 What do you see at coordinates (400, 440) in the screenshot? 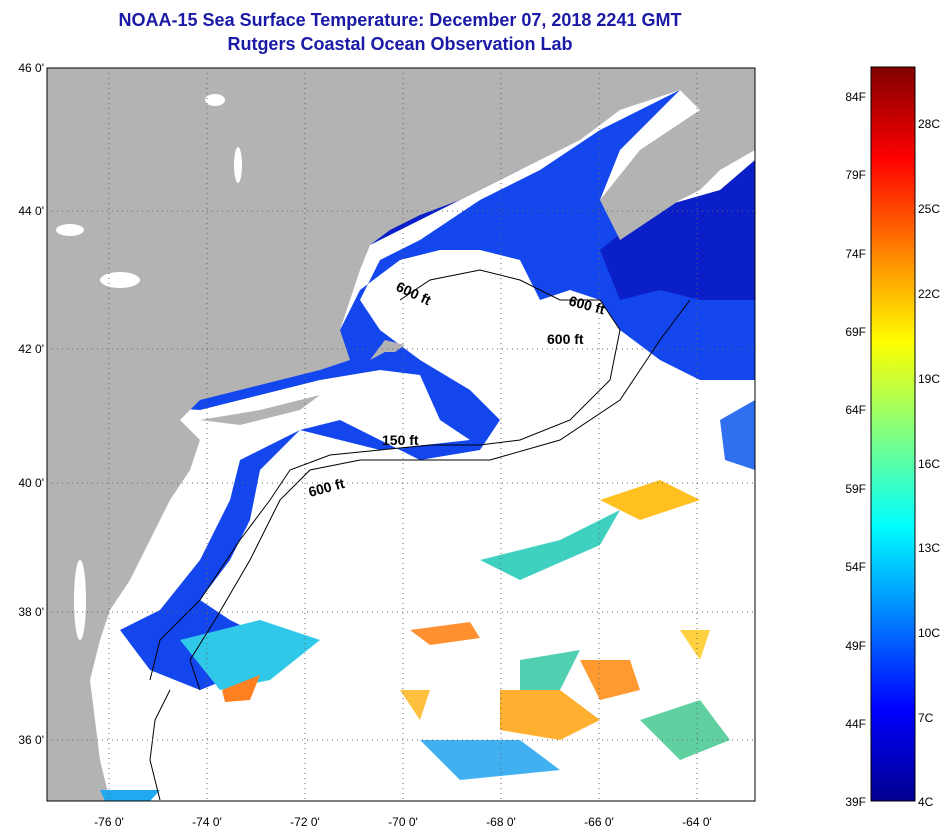
I see `contour-label: 150 ft` at bounding box center [400, 440].